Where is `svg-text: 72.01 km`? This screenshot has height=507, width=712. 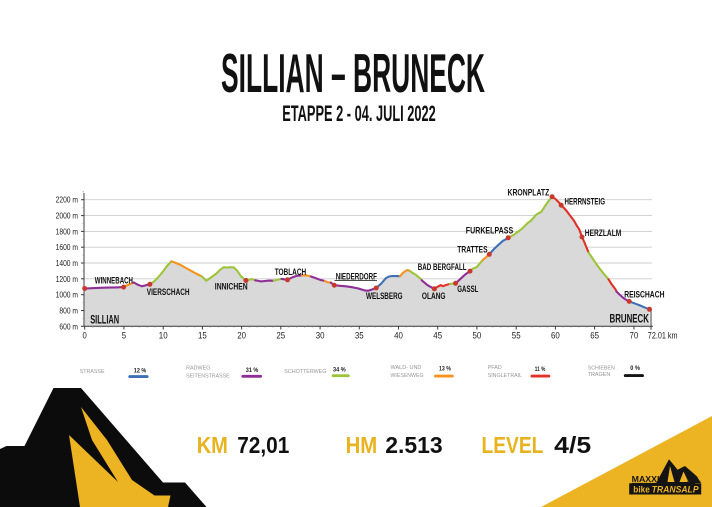 svg-text: 72.01 km is located at coordinates (663, 336).